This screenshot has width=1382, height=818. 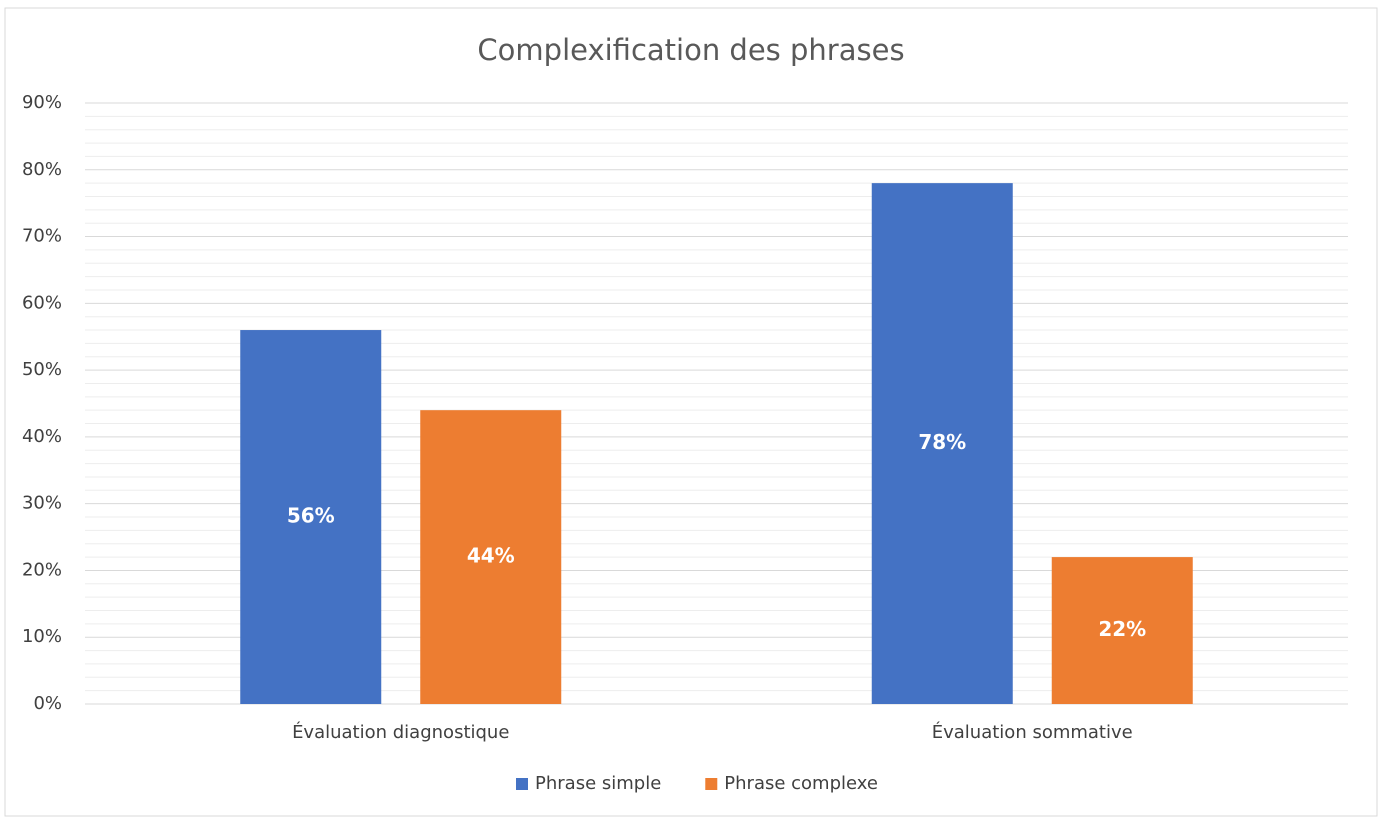 What do you see at coordinates (42, 236) in the screenshot?
I see `y-tick-label: 70%` at bounding box center [42, 236].